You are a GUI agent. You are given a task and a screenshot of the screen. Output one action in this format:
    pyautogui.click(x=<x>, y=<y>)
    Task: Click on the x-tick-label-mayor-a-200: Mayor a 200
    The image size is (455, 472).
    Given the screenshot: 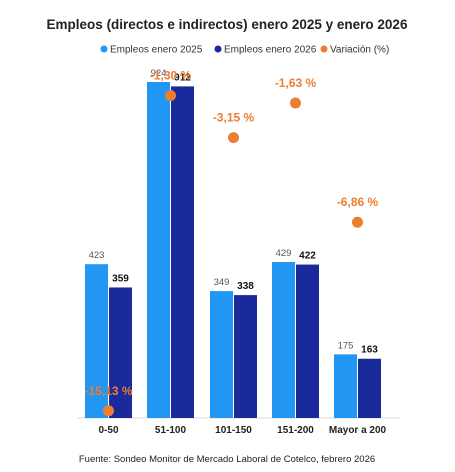 What is the action you would take?
    pyautogui.click(x=358, y=430)
    